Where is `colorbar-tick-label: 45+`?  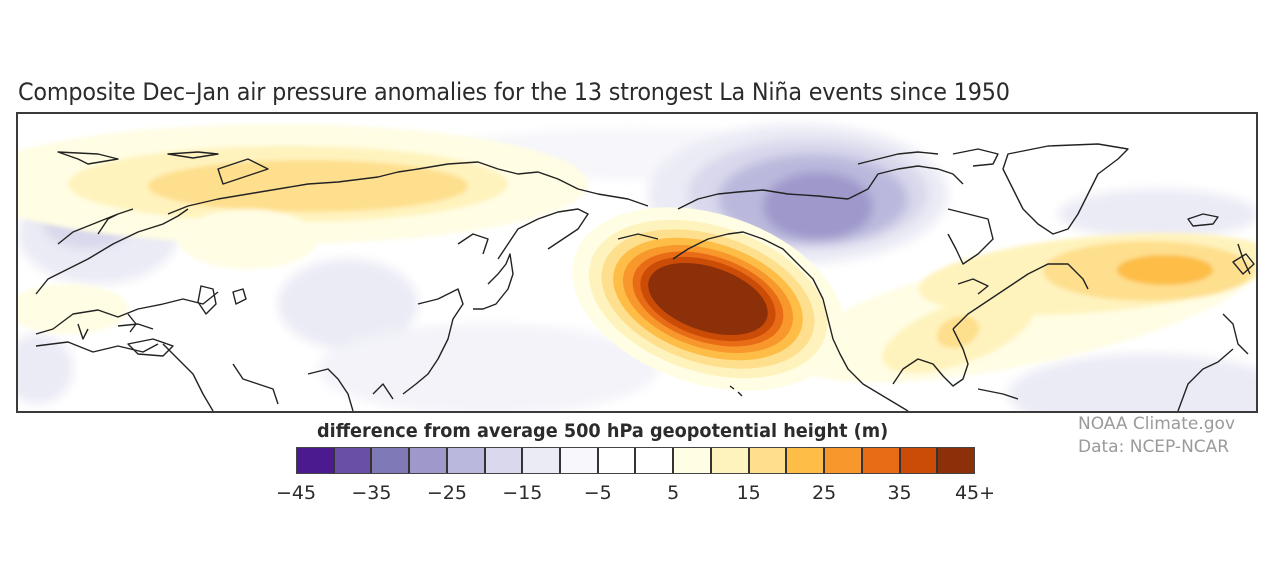 colorbar-tick-label: 45+ is located at coordinates (975, 493).